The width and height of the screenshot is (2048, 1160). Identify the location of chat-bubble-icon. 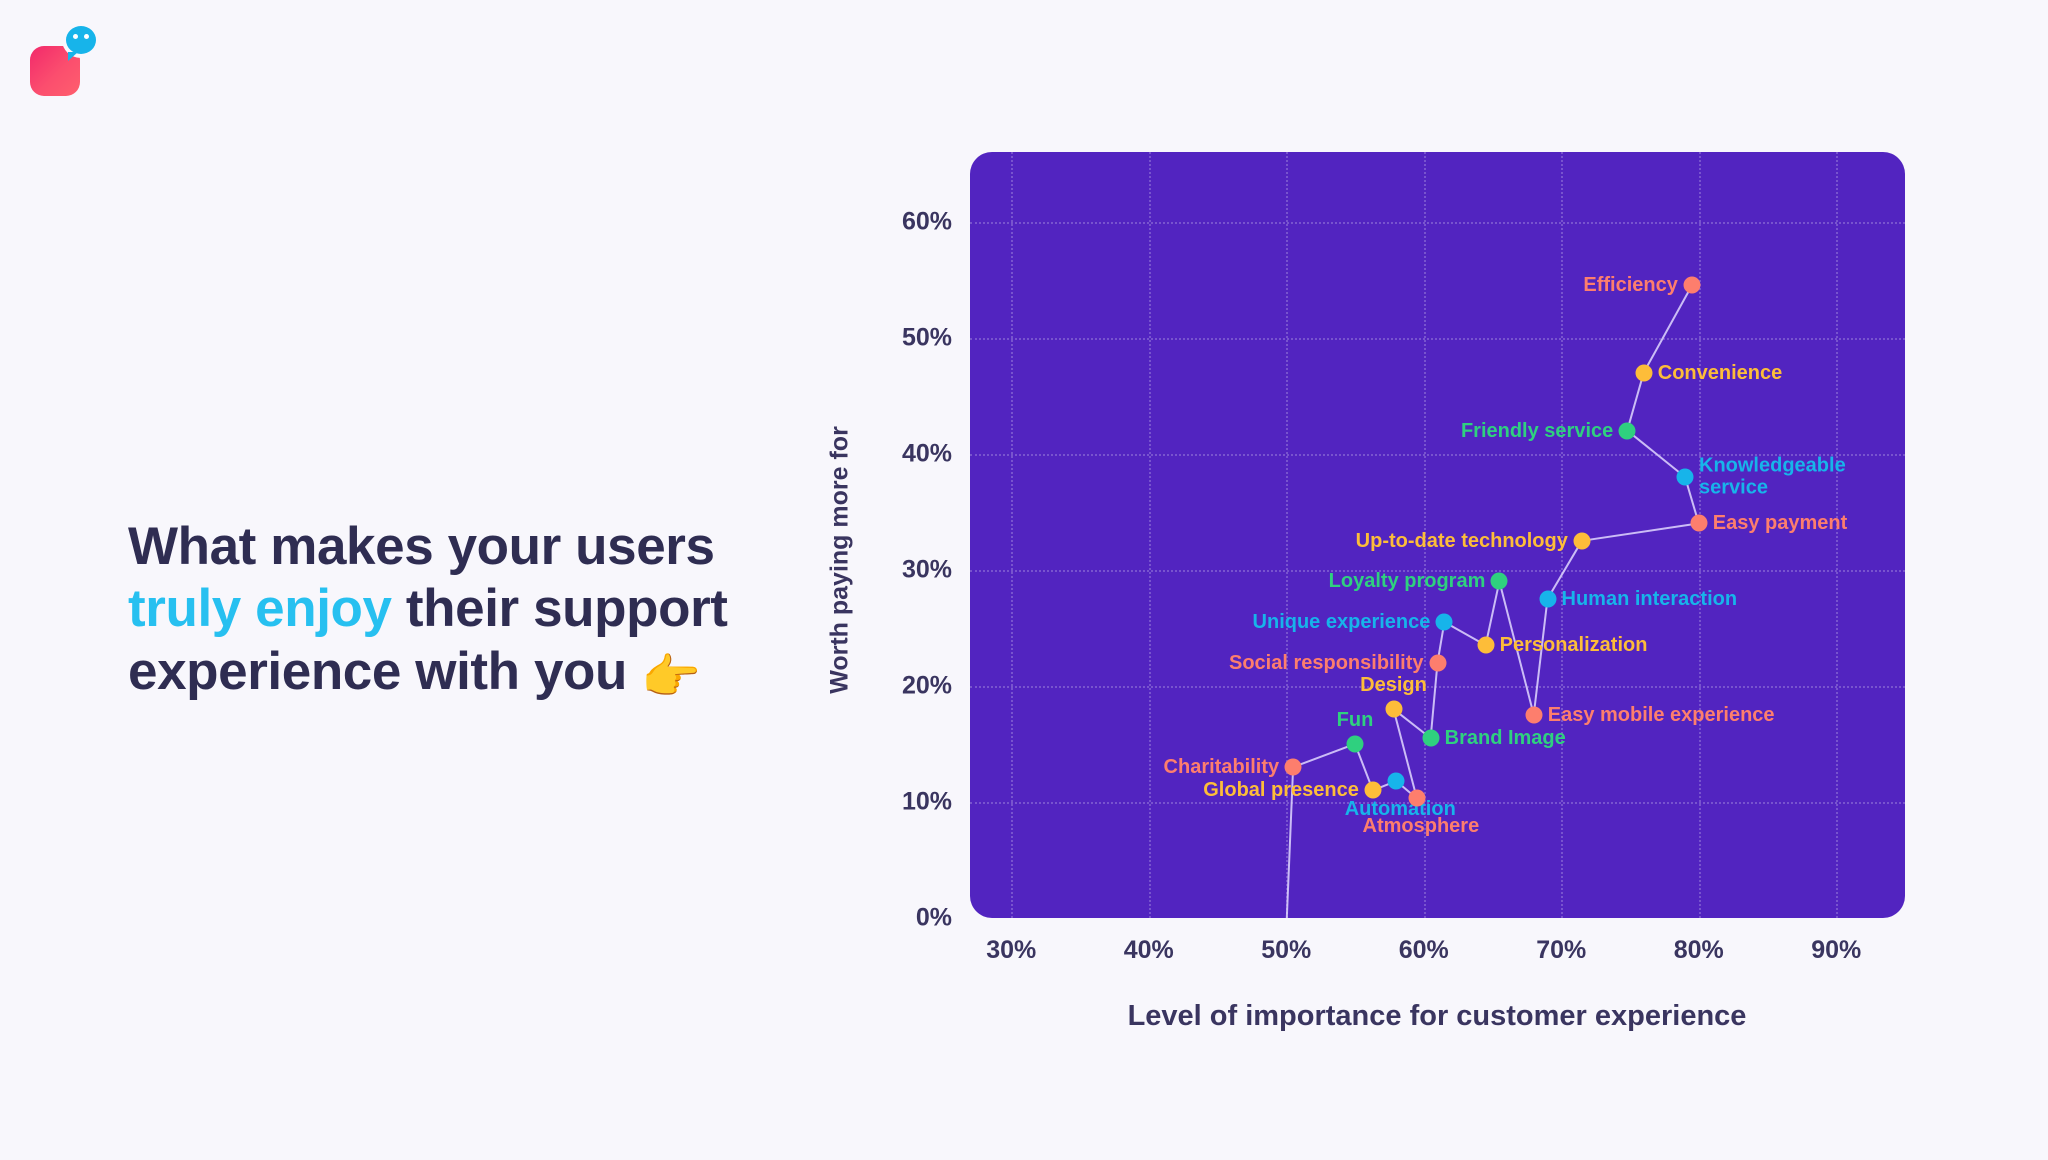
(81, 41).